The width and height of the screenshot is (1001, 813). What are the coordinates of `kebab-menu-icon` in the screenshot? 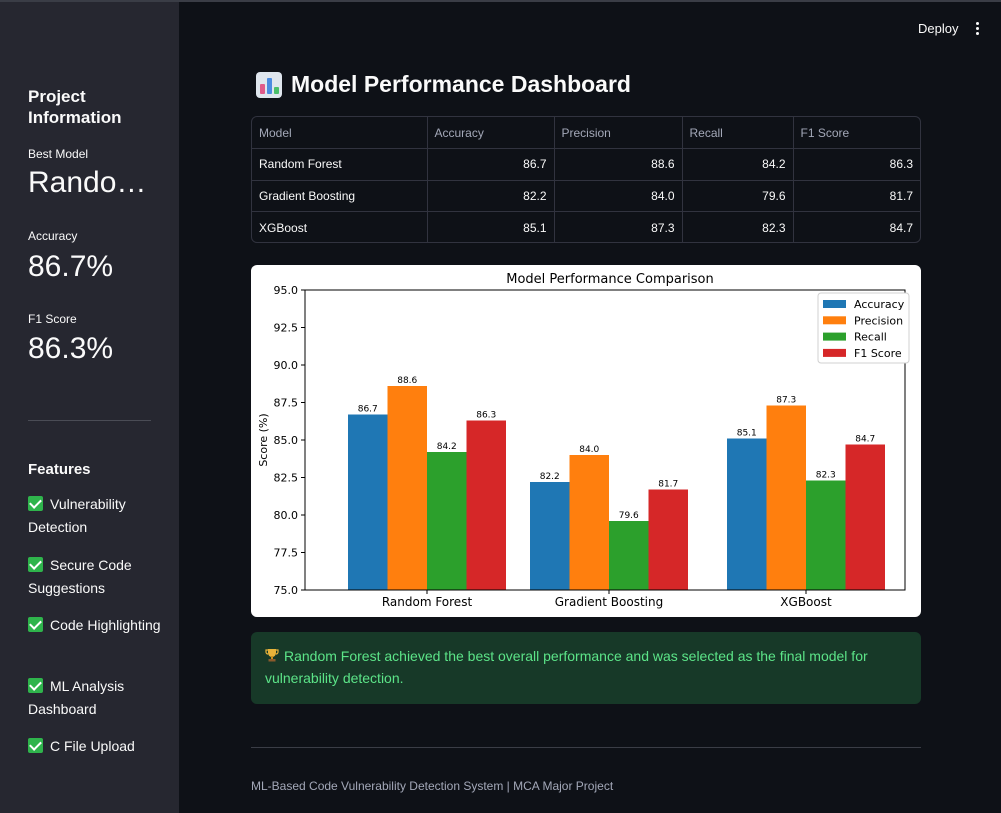 It's located at (978, 29).